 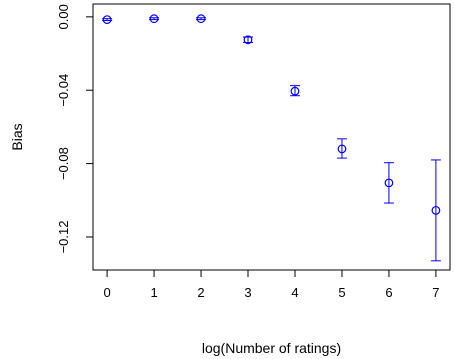 What do you see at coordinates (294, 292) in the screenshot?
I see `x-tick-label-4: 4` at bounding box center [294, 292].